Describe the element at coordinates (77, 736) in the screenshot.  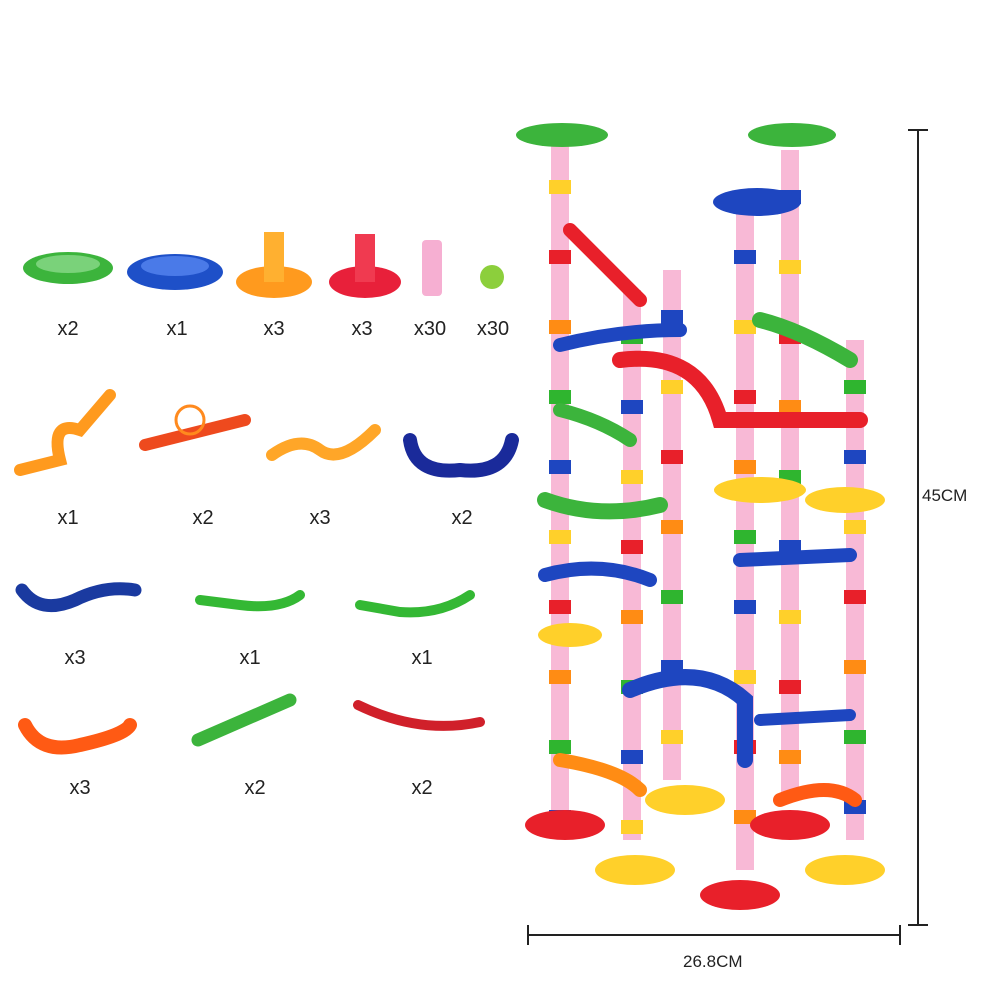
I see `orange-u-track` at that location.